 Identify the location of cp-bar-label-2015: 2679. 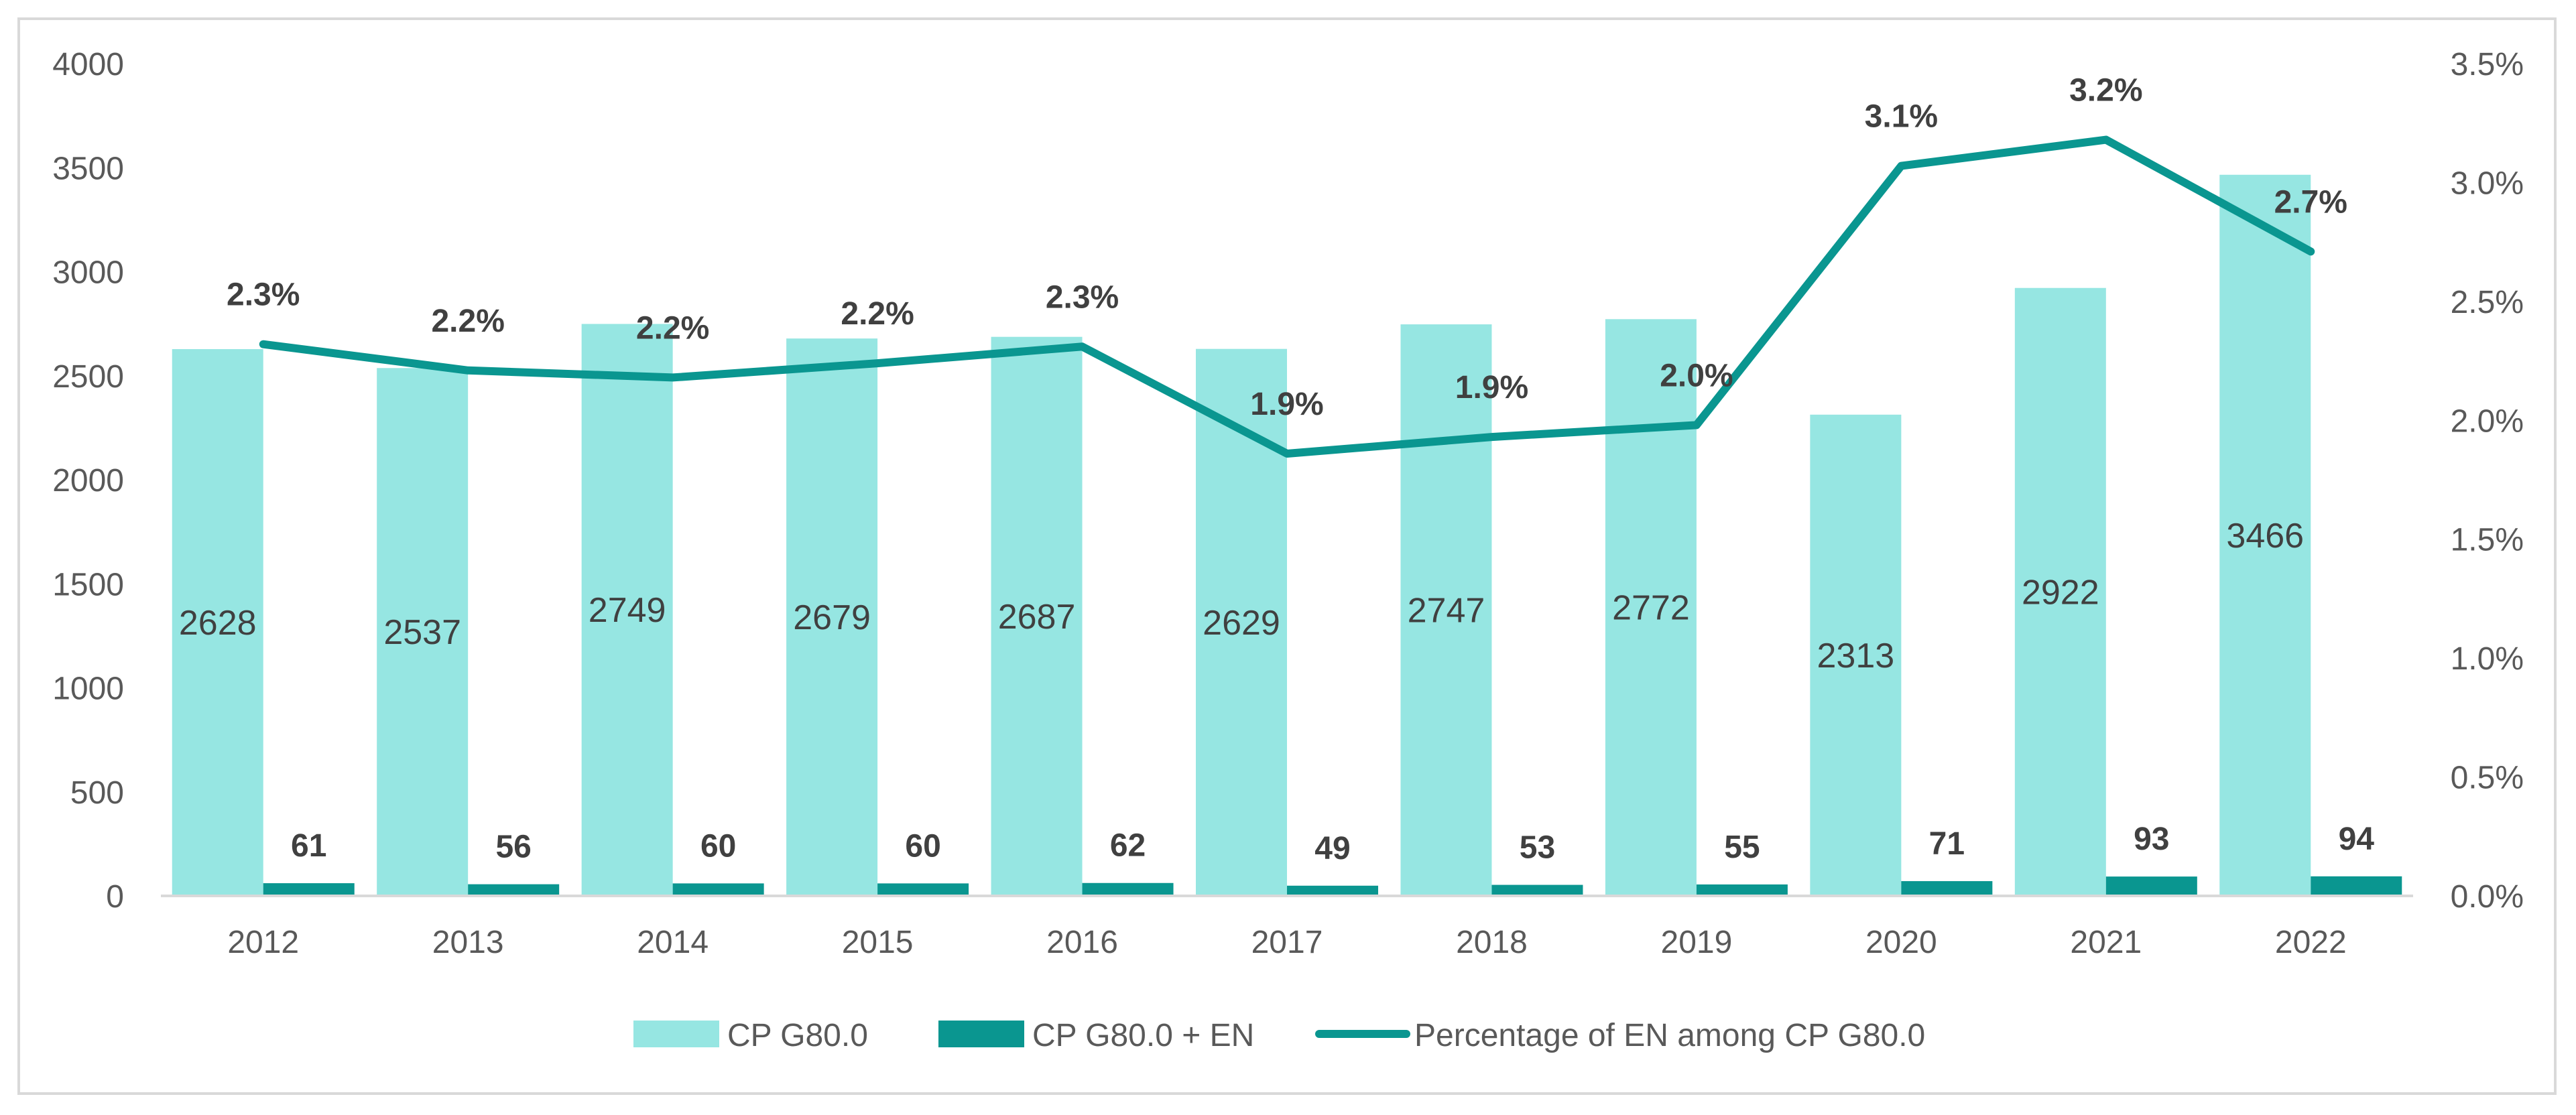
(832, 617).